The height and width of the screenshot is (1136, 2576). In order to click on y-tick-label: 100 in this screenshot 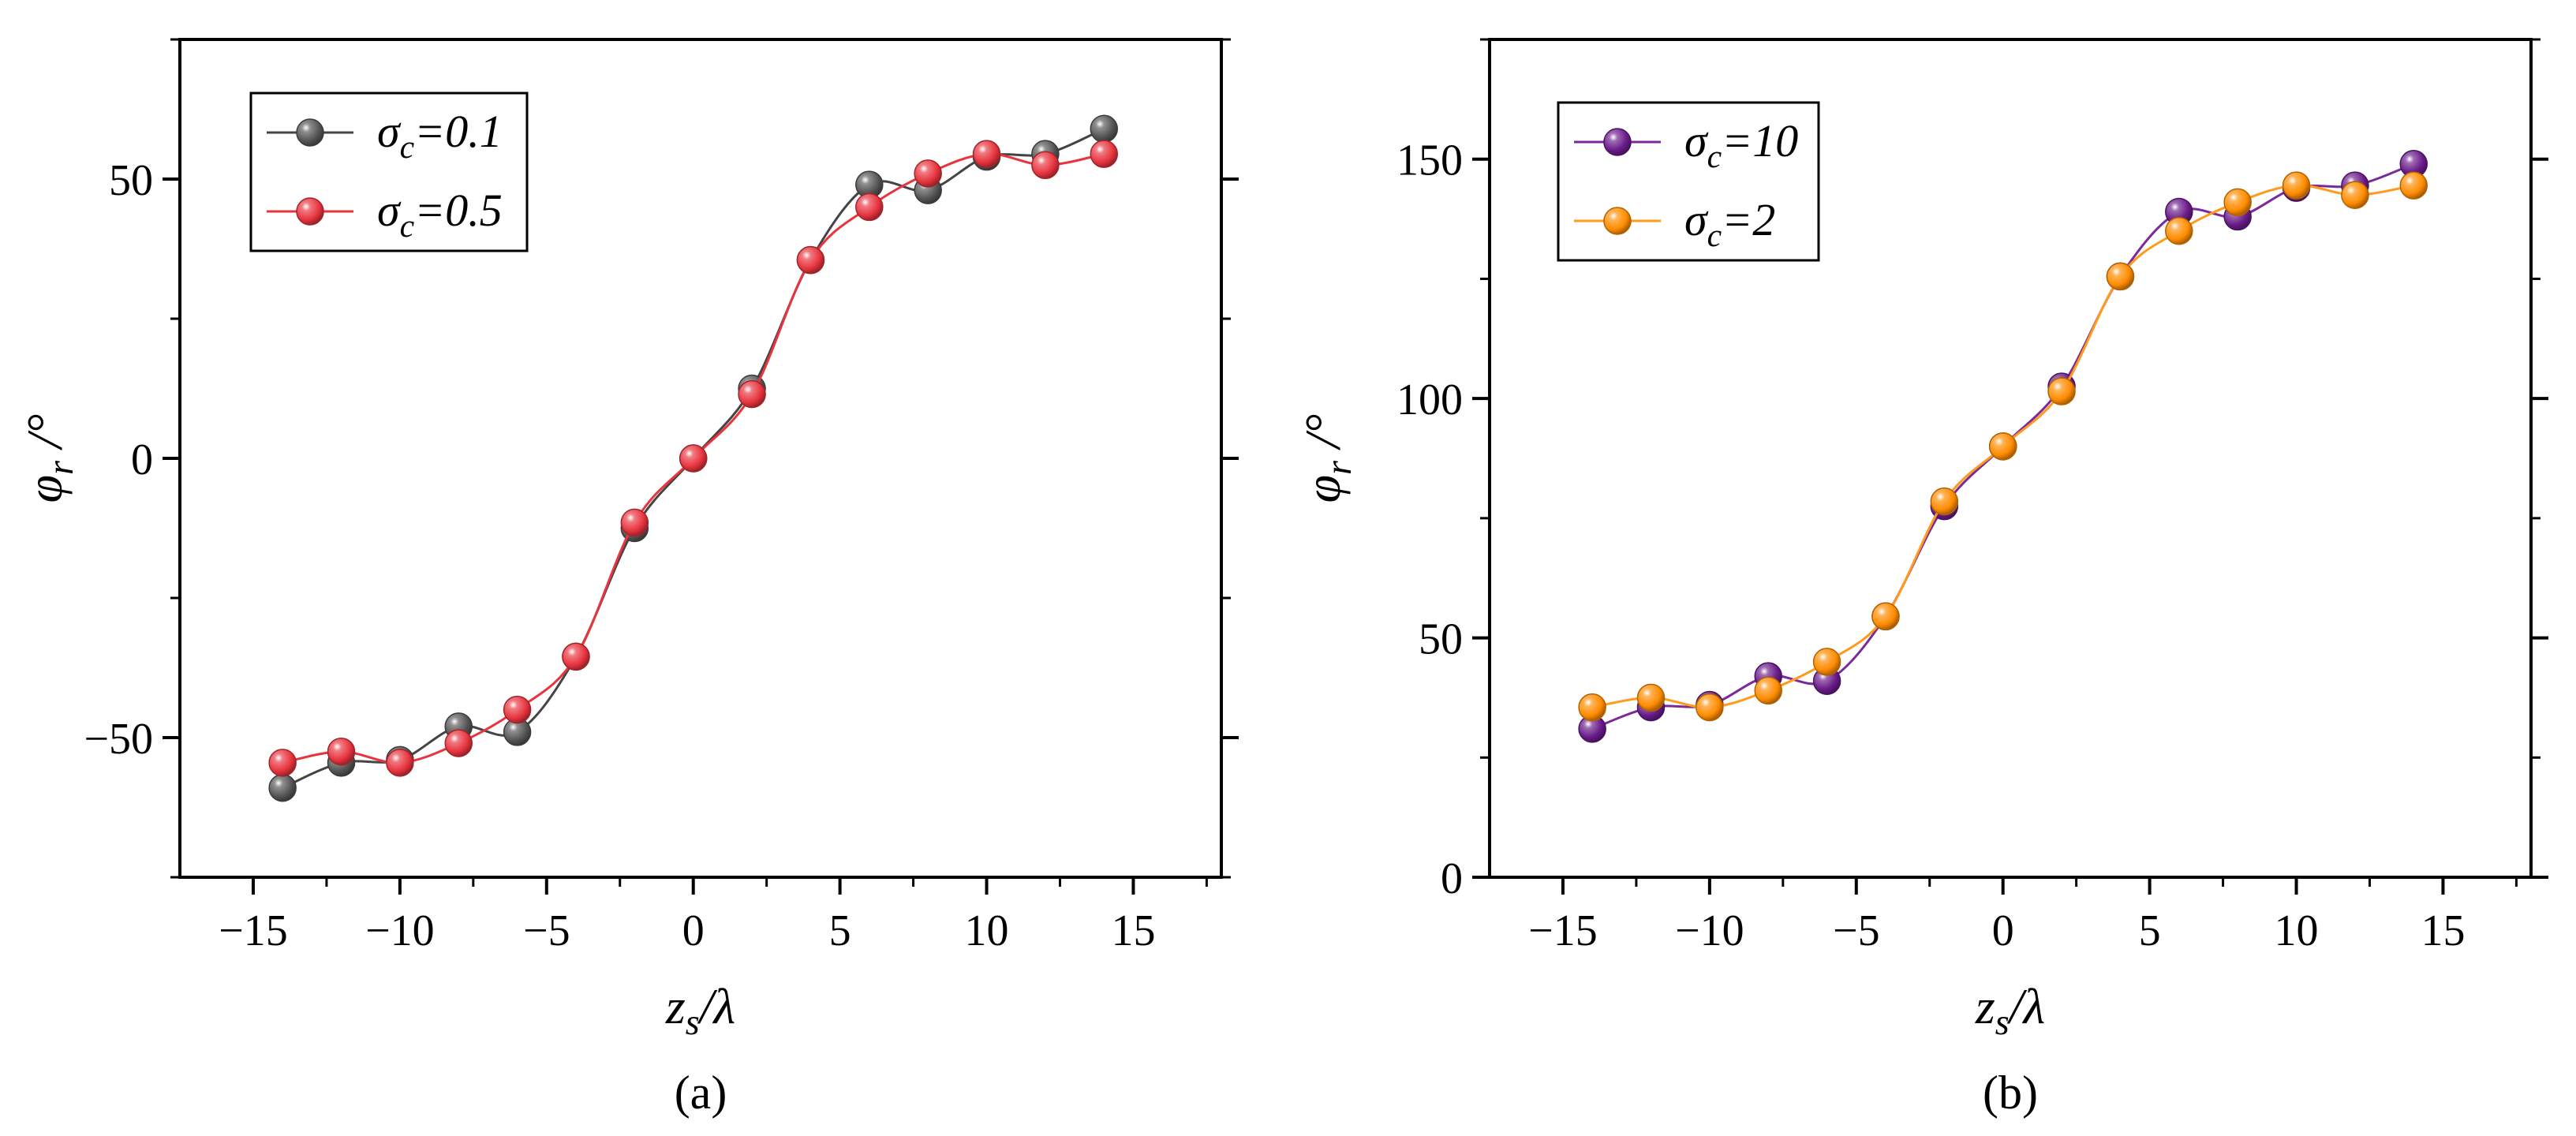, I will do `click(1429, 400)`.